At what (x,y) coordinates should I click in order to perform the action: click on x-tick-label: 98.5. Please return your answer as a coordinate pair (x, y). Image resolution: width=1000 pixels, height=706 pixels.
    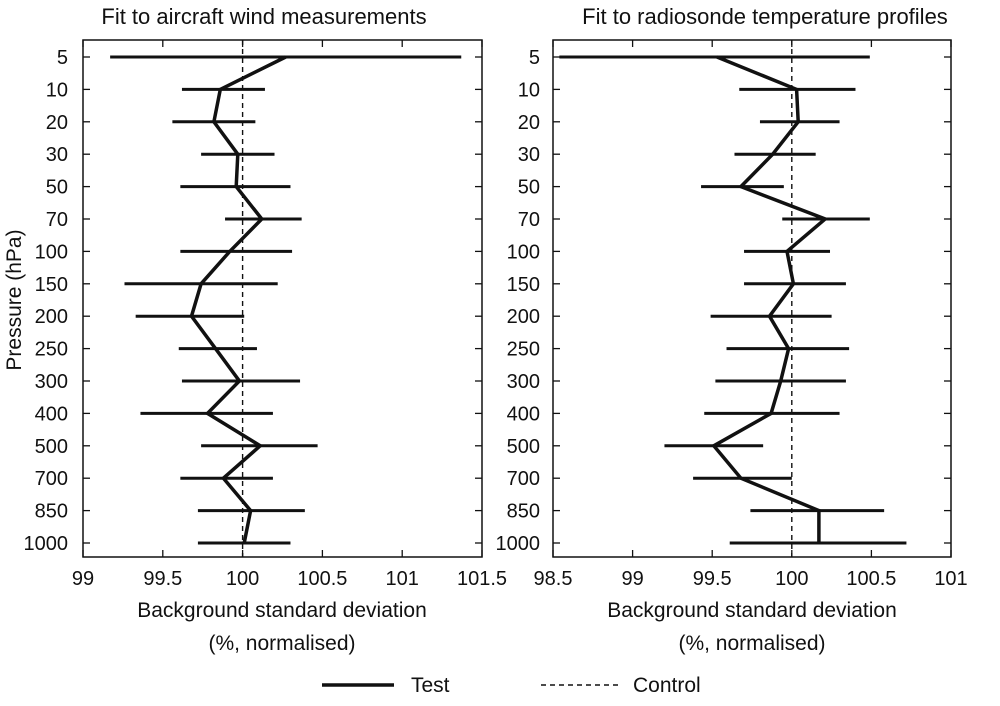
    Looking at the image, I should click on (553, 579).